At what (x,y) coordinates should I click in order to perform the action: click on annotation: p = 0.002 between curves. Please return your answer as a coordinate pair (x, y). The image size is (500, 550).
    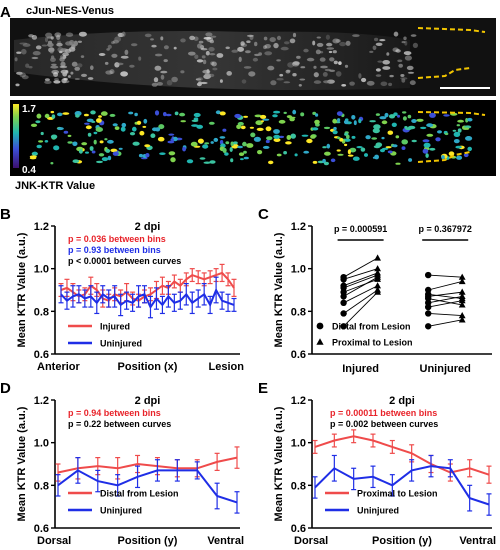
    Looking at the image, I should click on (384, 424).